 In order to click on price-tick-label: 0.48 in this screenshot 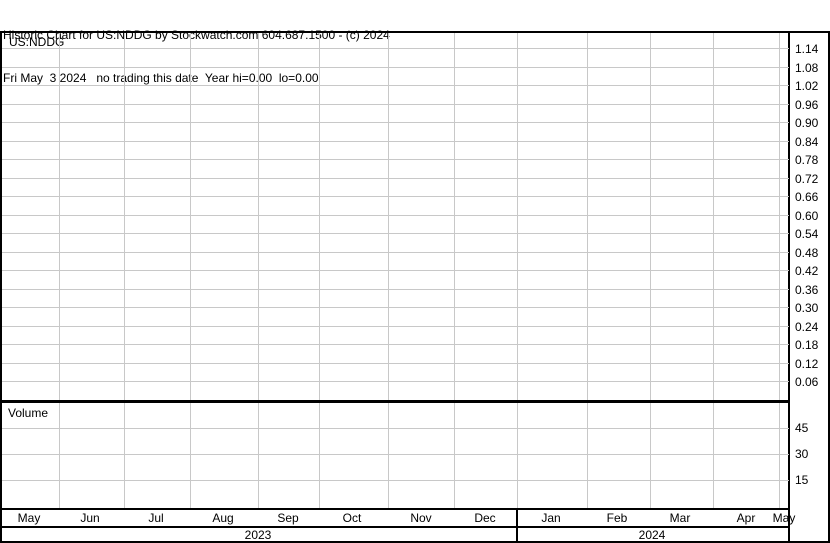, I will do `click(807, 253)`.